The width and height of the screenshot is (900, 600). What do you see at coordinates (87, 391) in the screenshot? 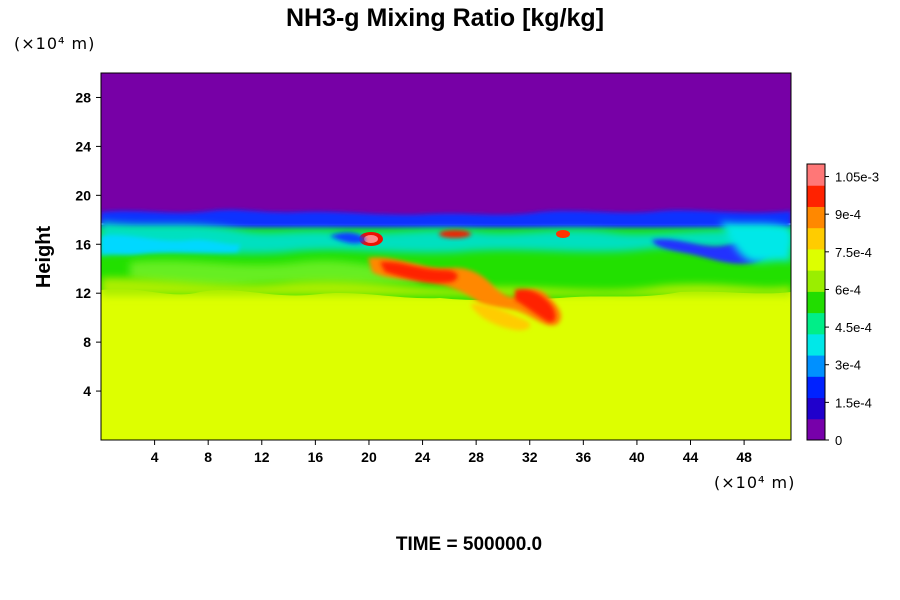
I see `y-tick-label: 4` at bounding box center [87, 391].